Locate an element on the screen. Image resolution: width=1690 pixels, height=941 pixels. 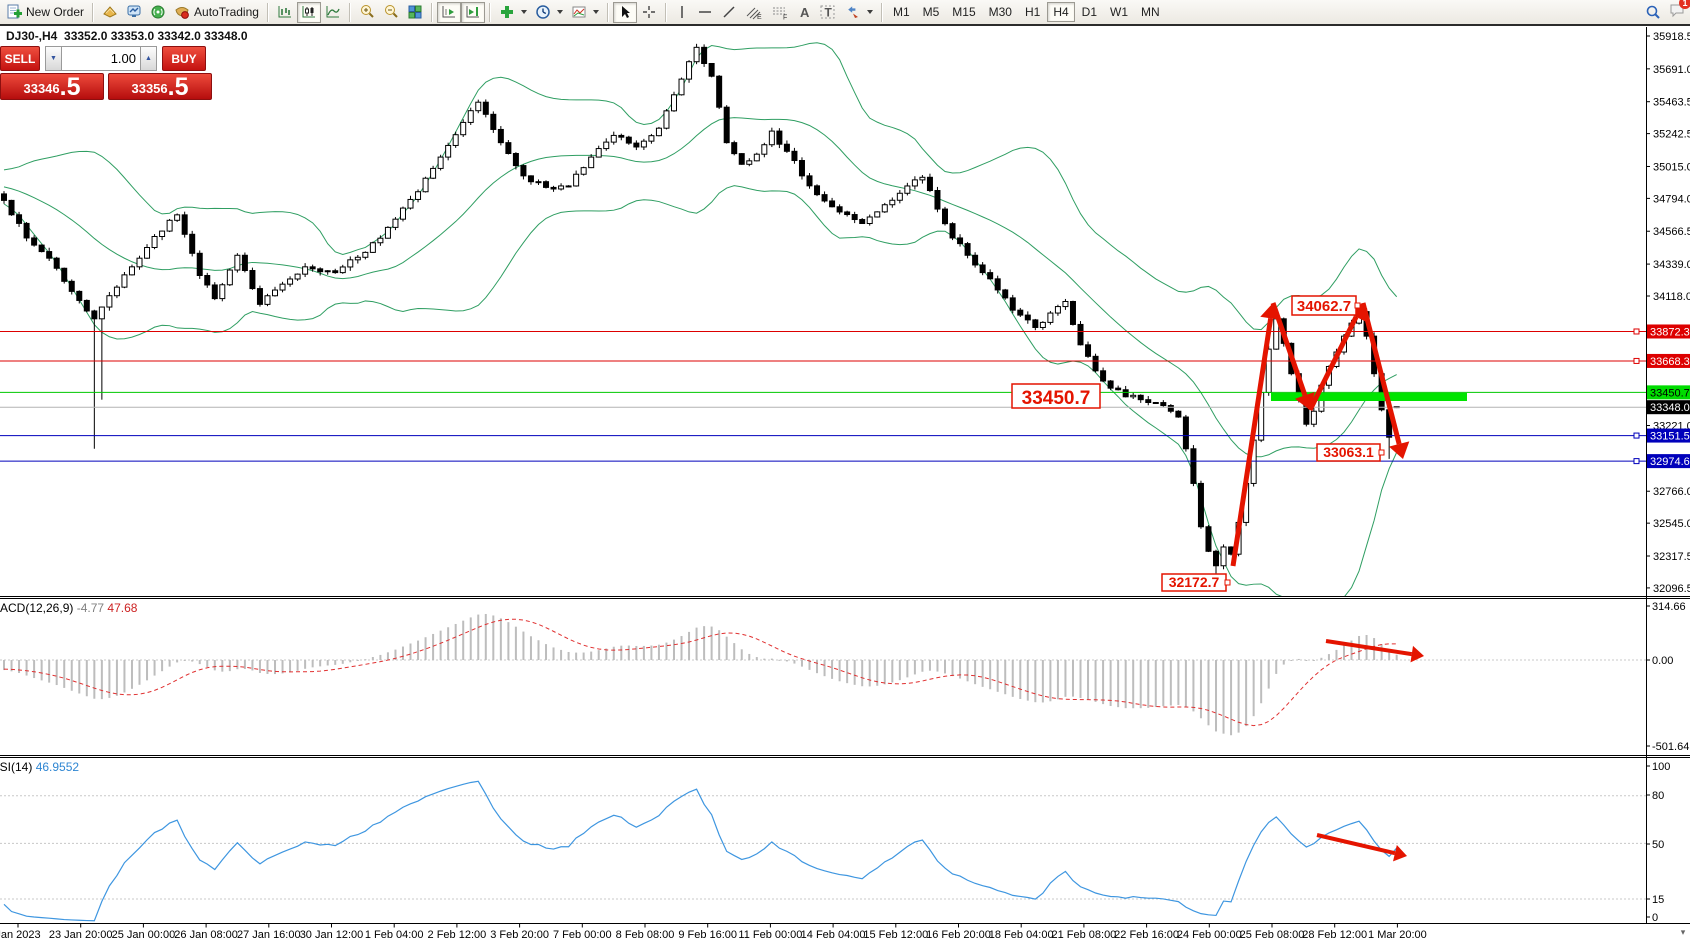
axis-text: 1 Mar 20:00 is located at coordinates (1397, 935).